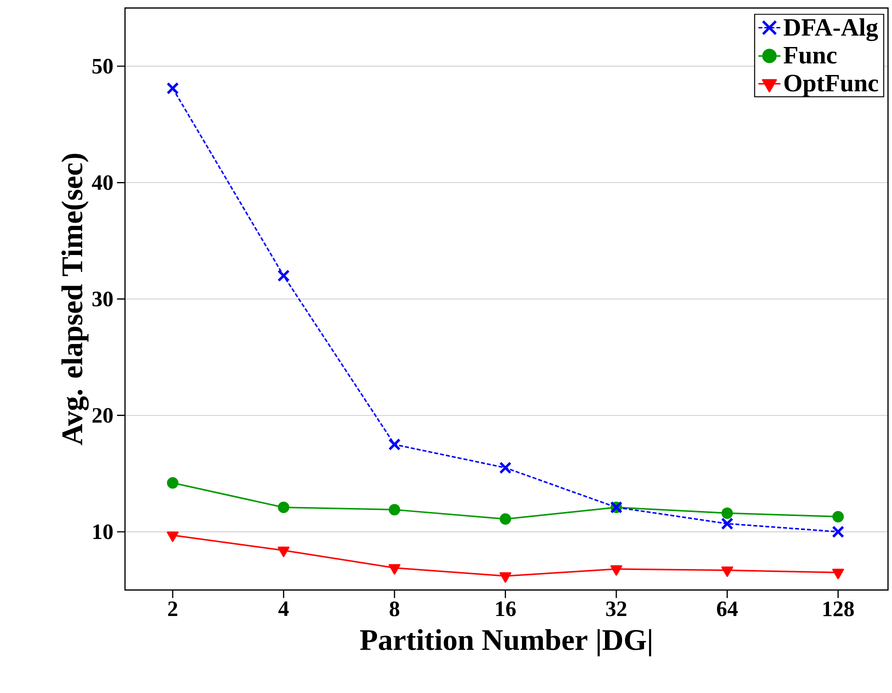  I want to click on legend-label: Func, so click(810, 55).